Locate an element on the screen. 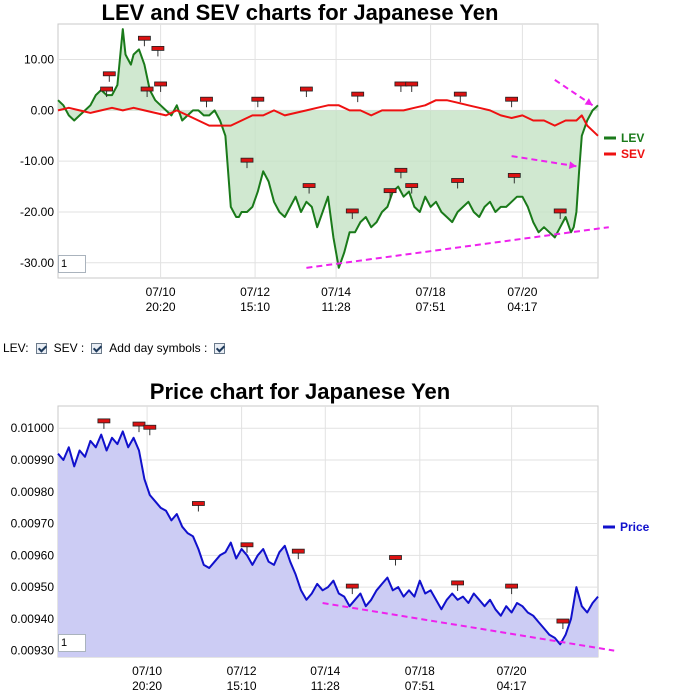 This screenshot has height=695, width=677. y-tick-label: 0.00940 is located at coordinates (33, 619).